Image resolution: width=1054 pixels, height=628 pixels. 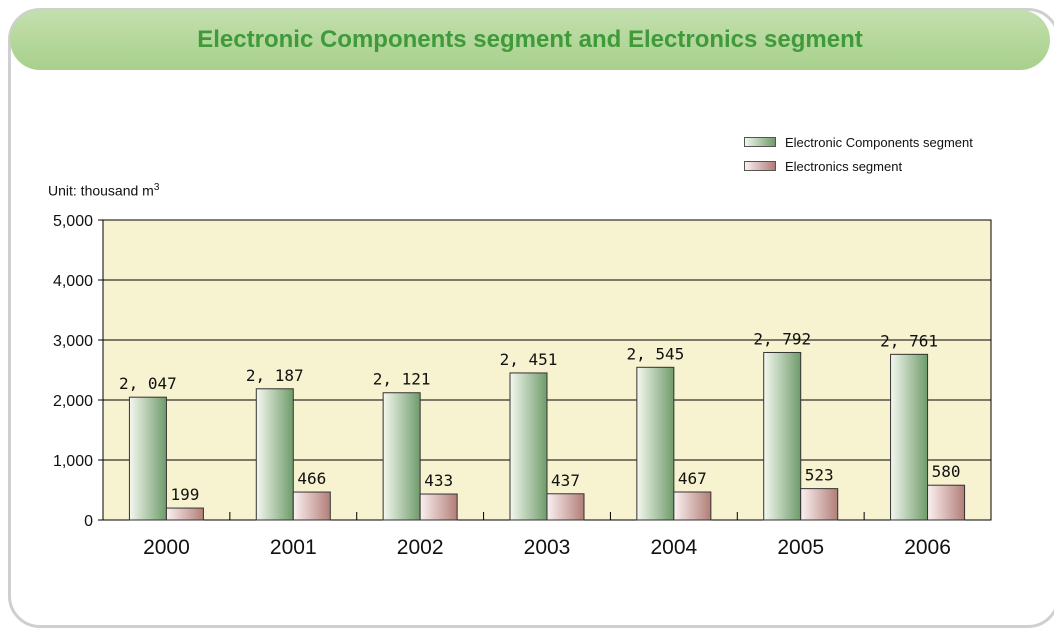 I want to click on unit-label-superscript: 3, so click(x=156, y=187).